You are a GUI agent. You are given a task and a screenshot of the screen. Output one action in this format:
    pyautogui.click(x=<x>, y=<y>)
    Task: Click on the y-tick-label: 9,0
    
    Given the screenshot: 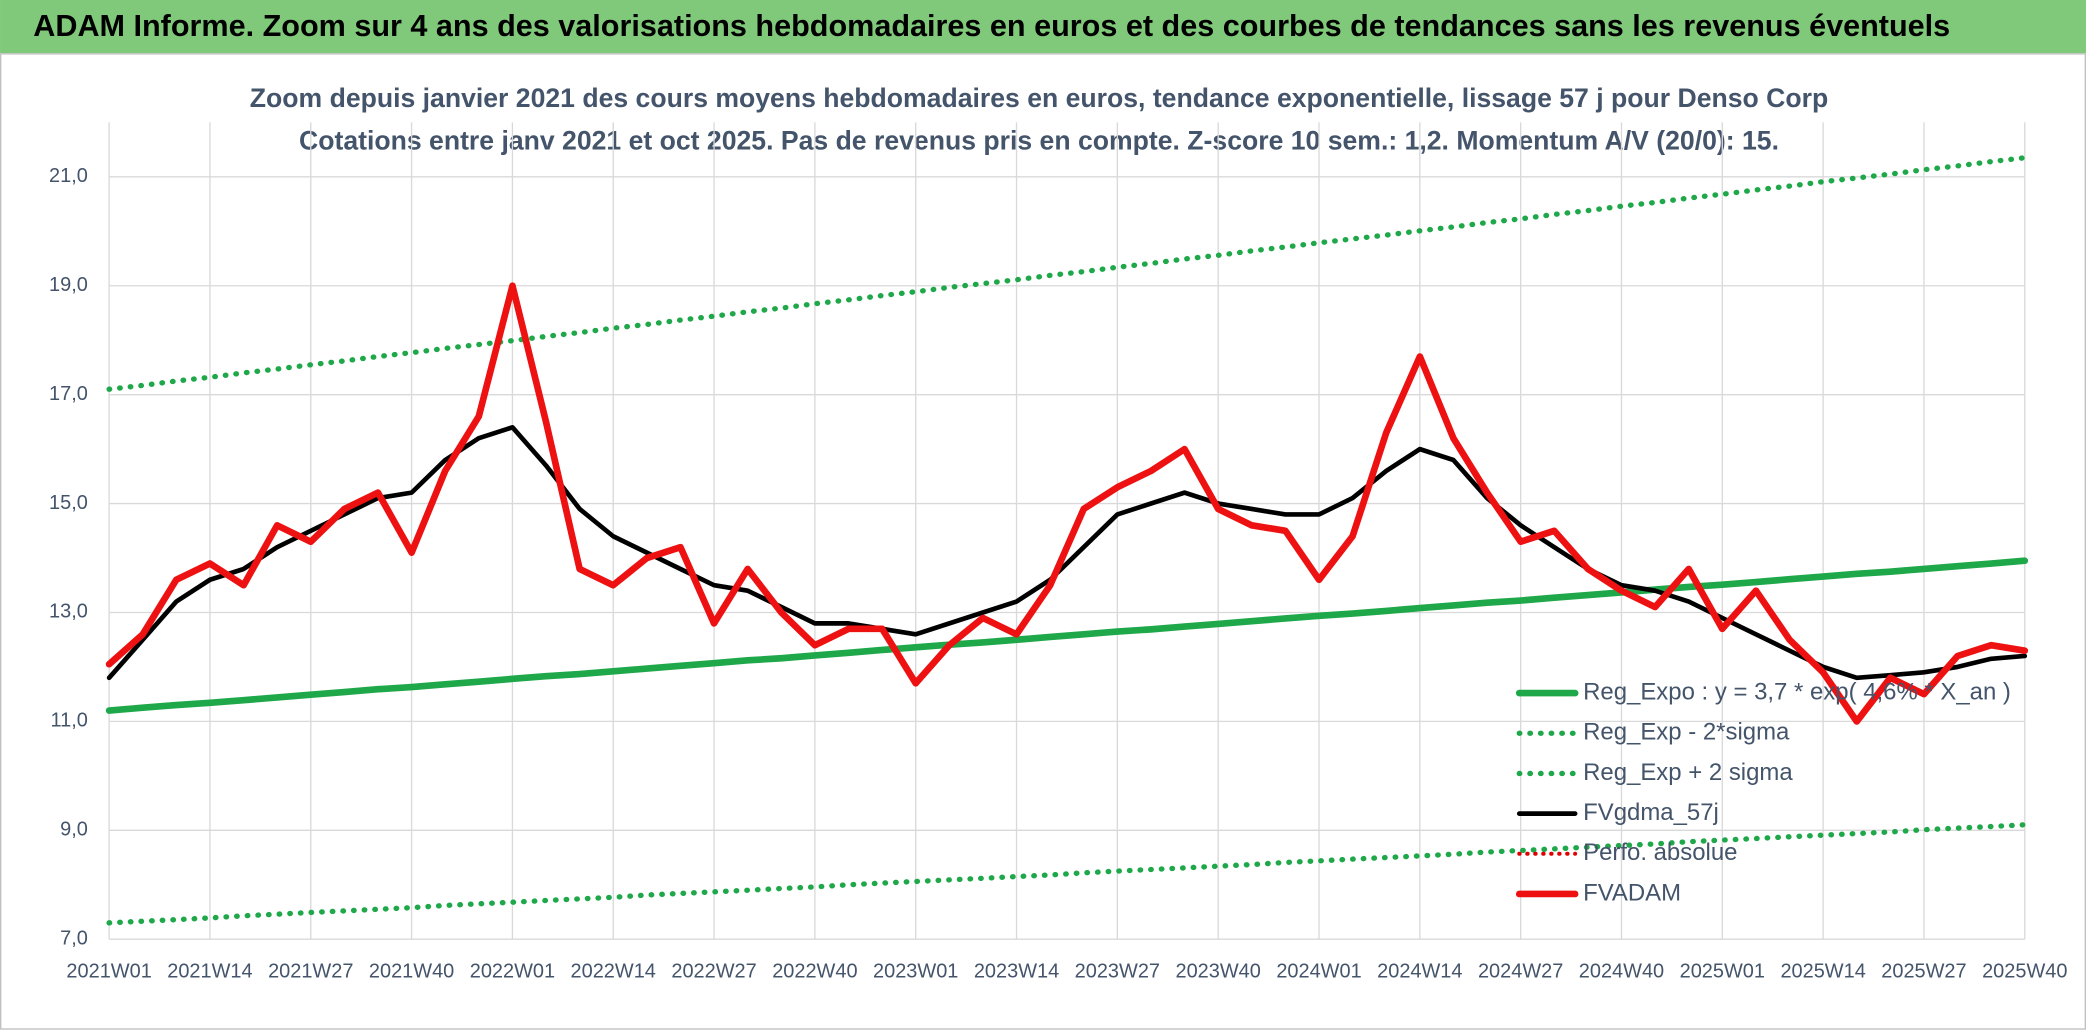 What is the action you would take?
    pyautogui.click(x=74, y=830)
    